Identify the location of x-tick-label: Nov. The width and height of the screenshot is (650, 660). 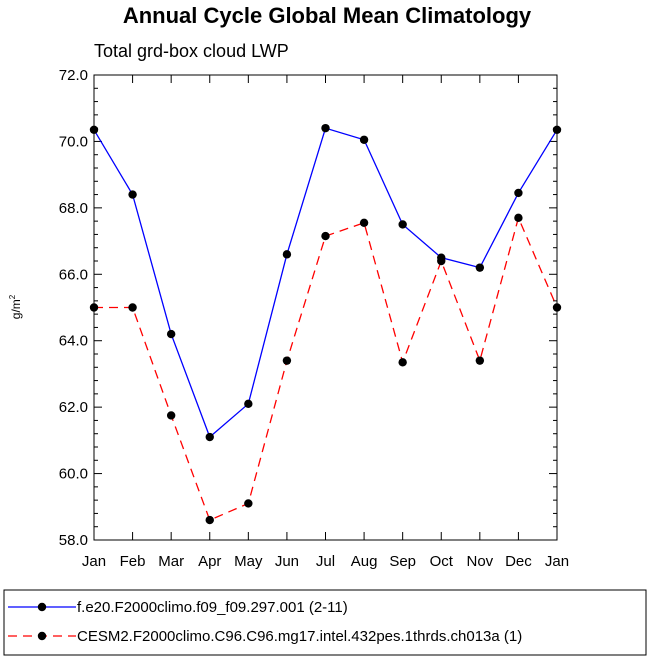
(479, 561).